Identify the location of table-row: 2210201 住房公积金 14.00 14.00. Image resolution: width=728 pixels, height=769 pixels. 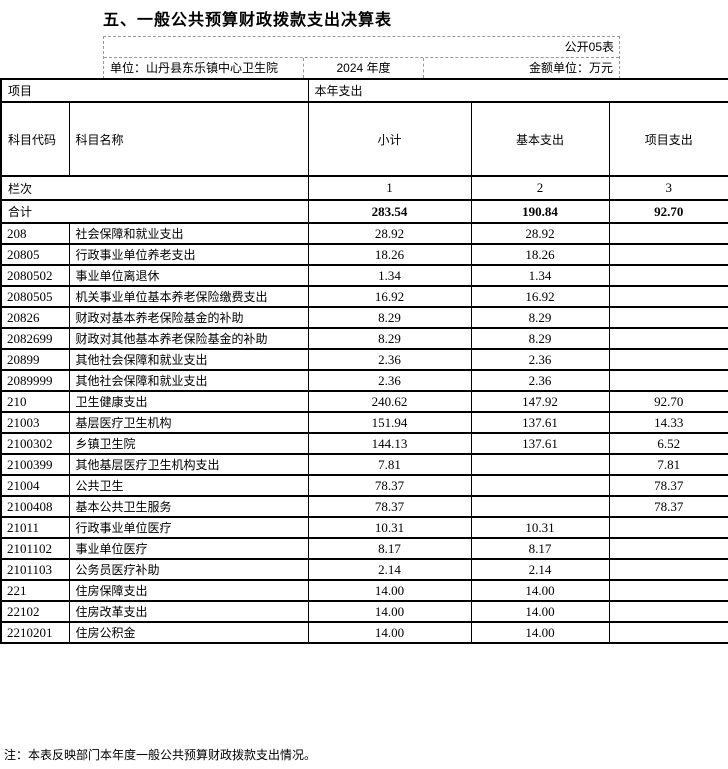
(364, 632).